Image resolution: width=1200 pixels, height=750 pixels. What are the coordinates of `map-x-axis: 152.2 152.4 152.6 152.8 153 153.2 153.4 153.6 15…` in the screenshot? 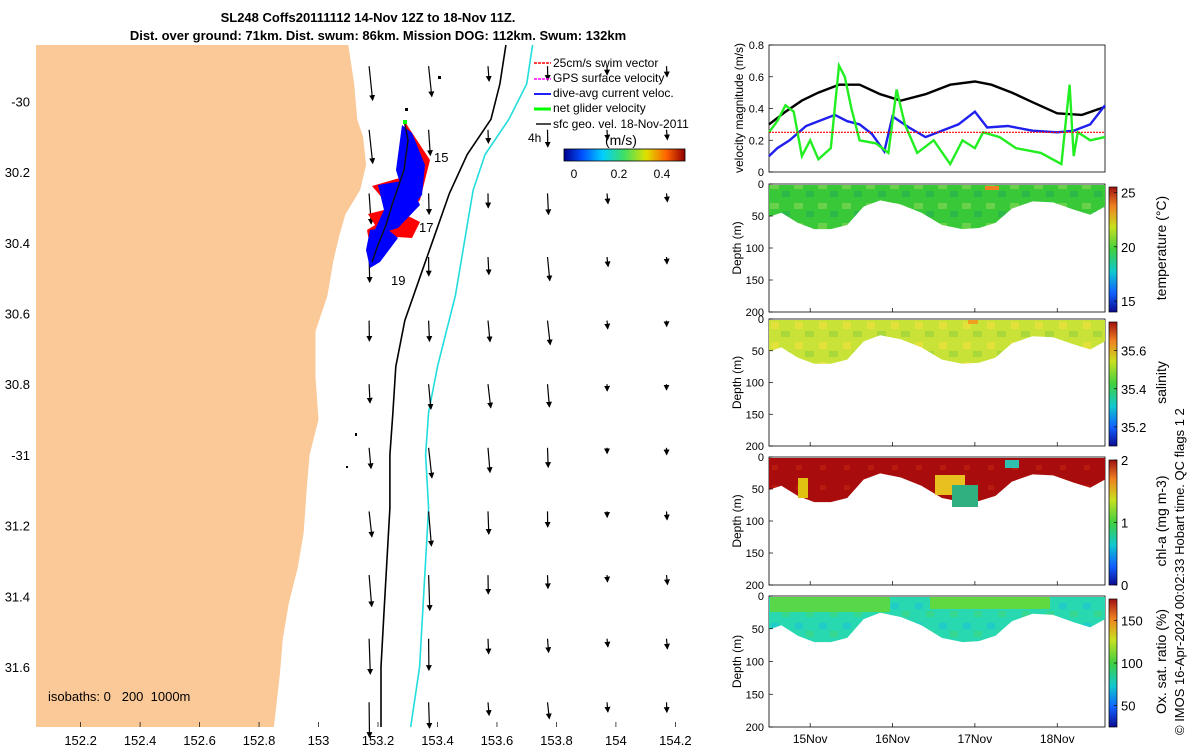 It's located at (378, 735).